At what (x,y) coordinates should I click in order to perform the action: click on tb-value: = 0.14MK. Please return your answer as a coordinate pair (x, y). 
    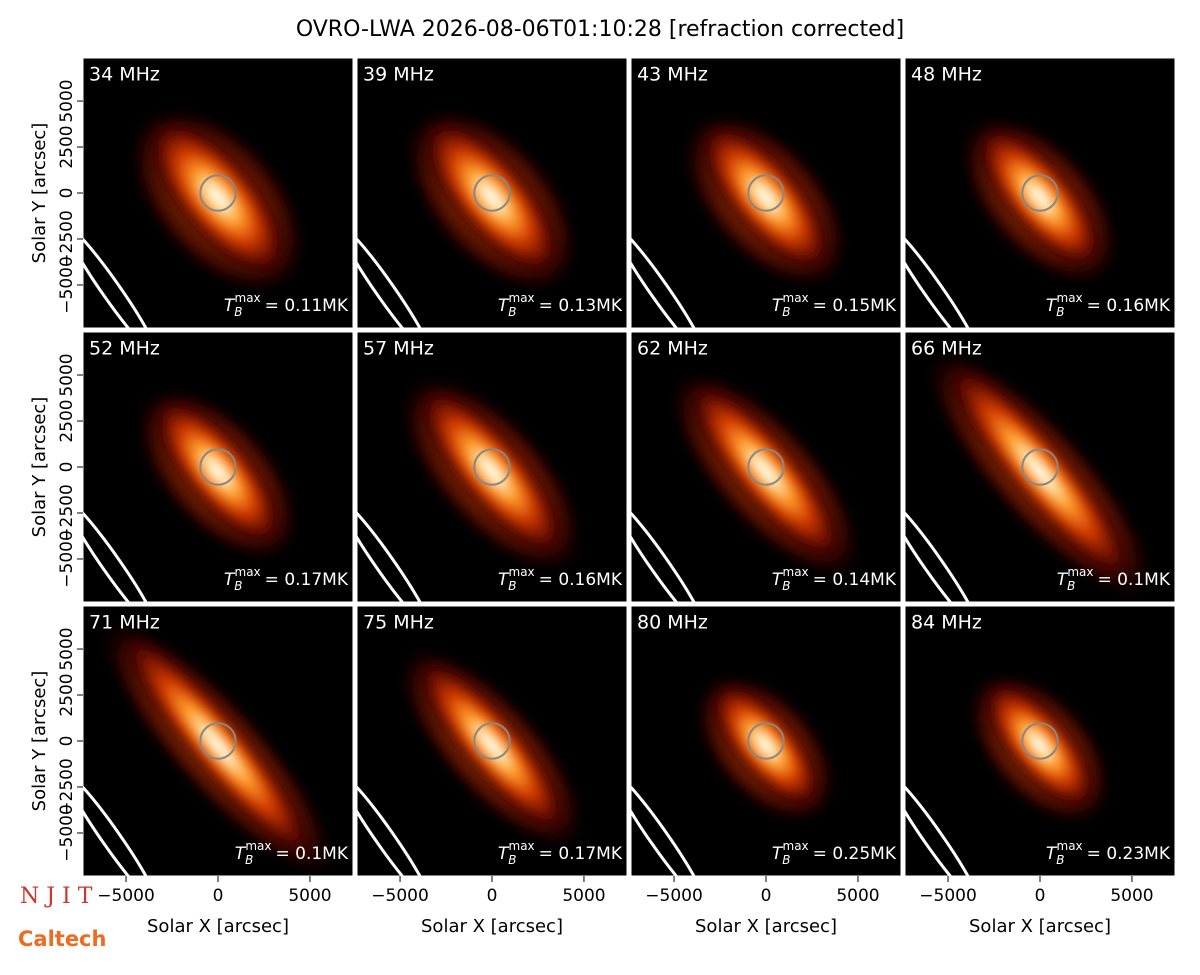
    Looking at the image, I should click on (855, 580).